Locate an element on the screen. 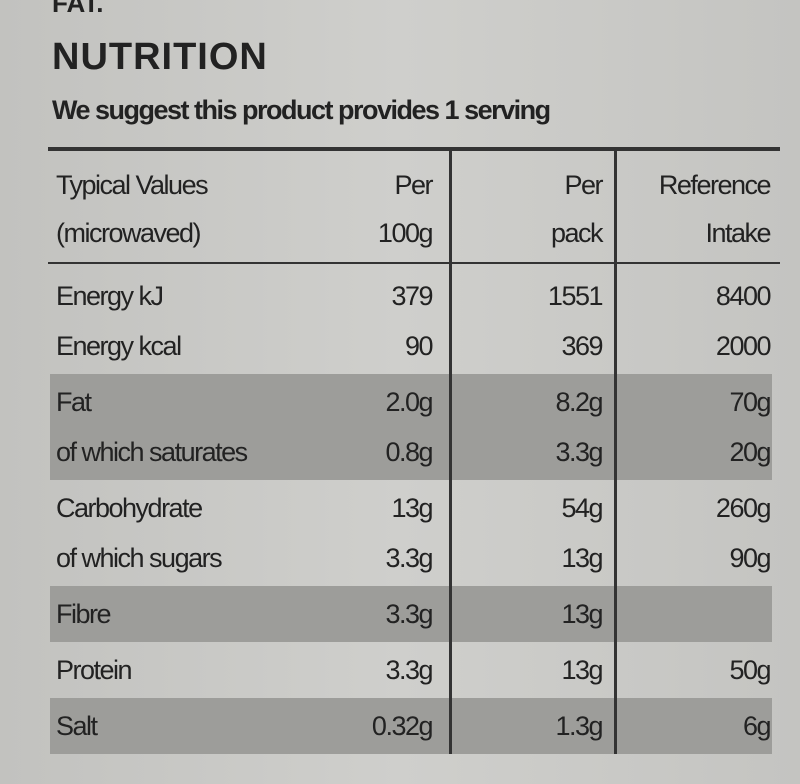 This screenshot has width=800, height=784. header-rule is located at coordinates (414, 263).